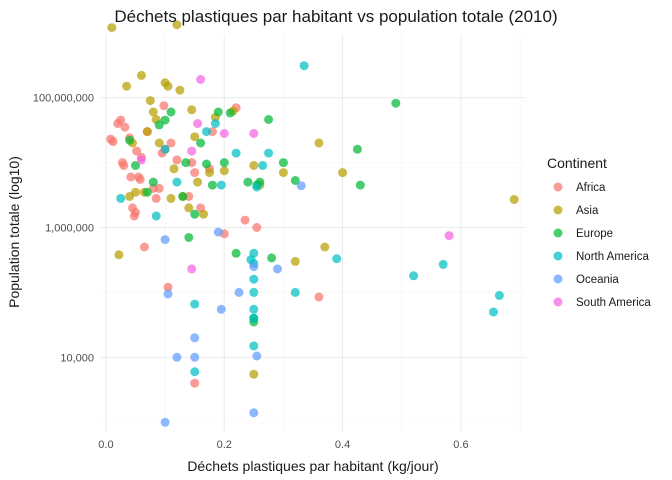 The width and height of the screenshot is (672, 480). What do you see at coordinates (558, 256) in the screenshot?
I see `legend-key-north-america` at bounding box center [558, 256].